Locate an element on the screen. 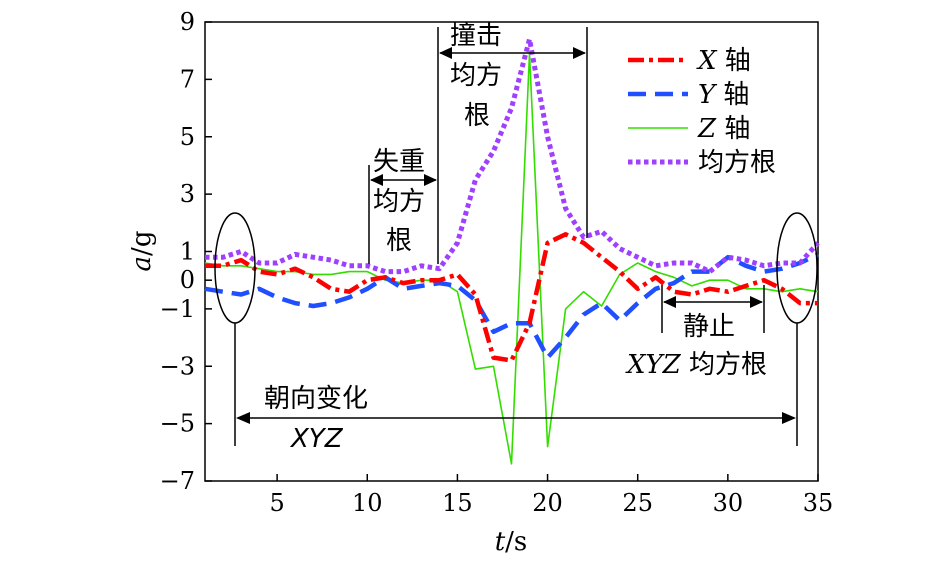 The image size is (945, 562). static-label-rms: 均方根 is located at coordinates (724, 365).